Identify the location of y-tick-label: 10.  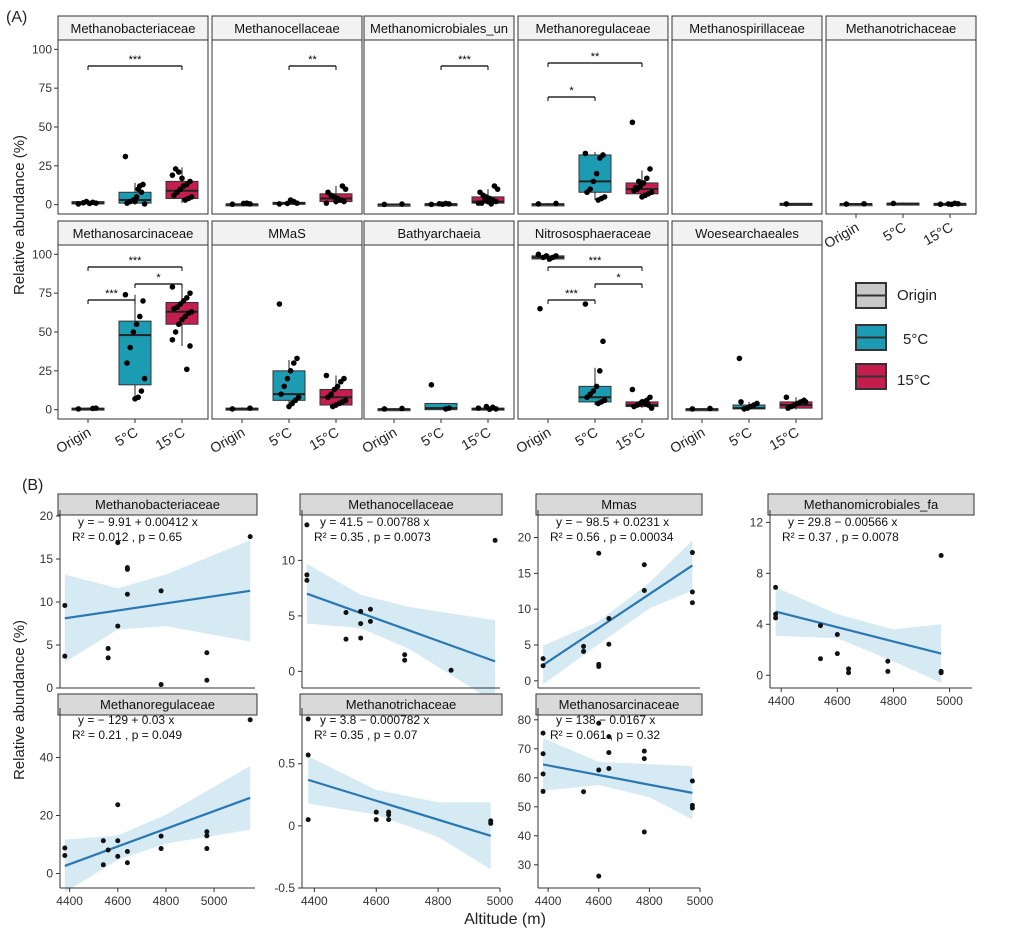
(289, 560).